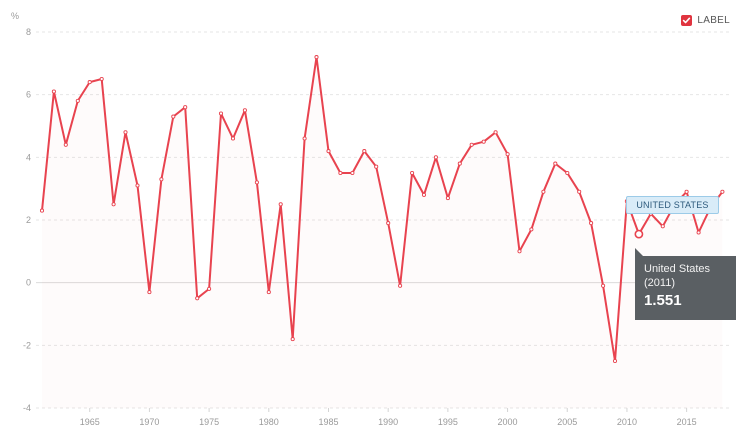  What do you see at coordinates (672, 205) in the screenshot?
I see `series-name-tag: UNITED STATES` at bounding box center [672, 205].